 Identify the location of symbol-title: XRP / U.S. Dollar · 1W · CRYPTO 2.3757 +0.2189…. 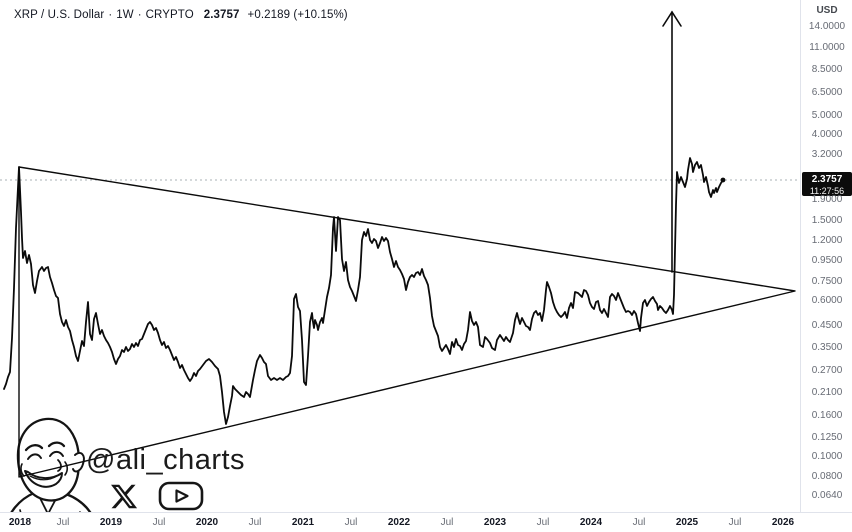
(181, 15).